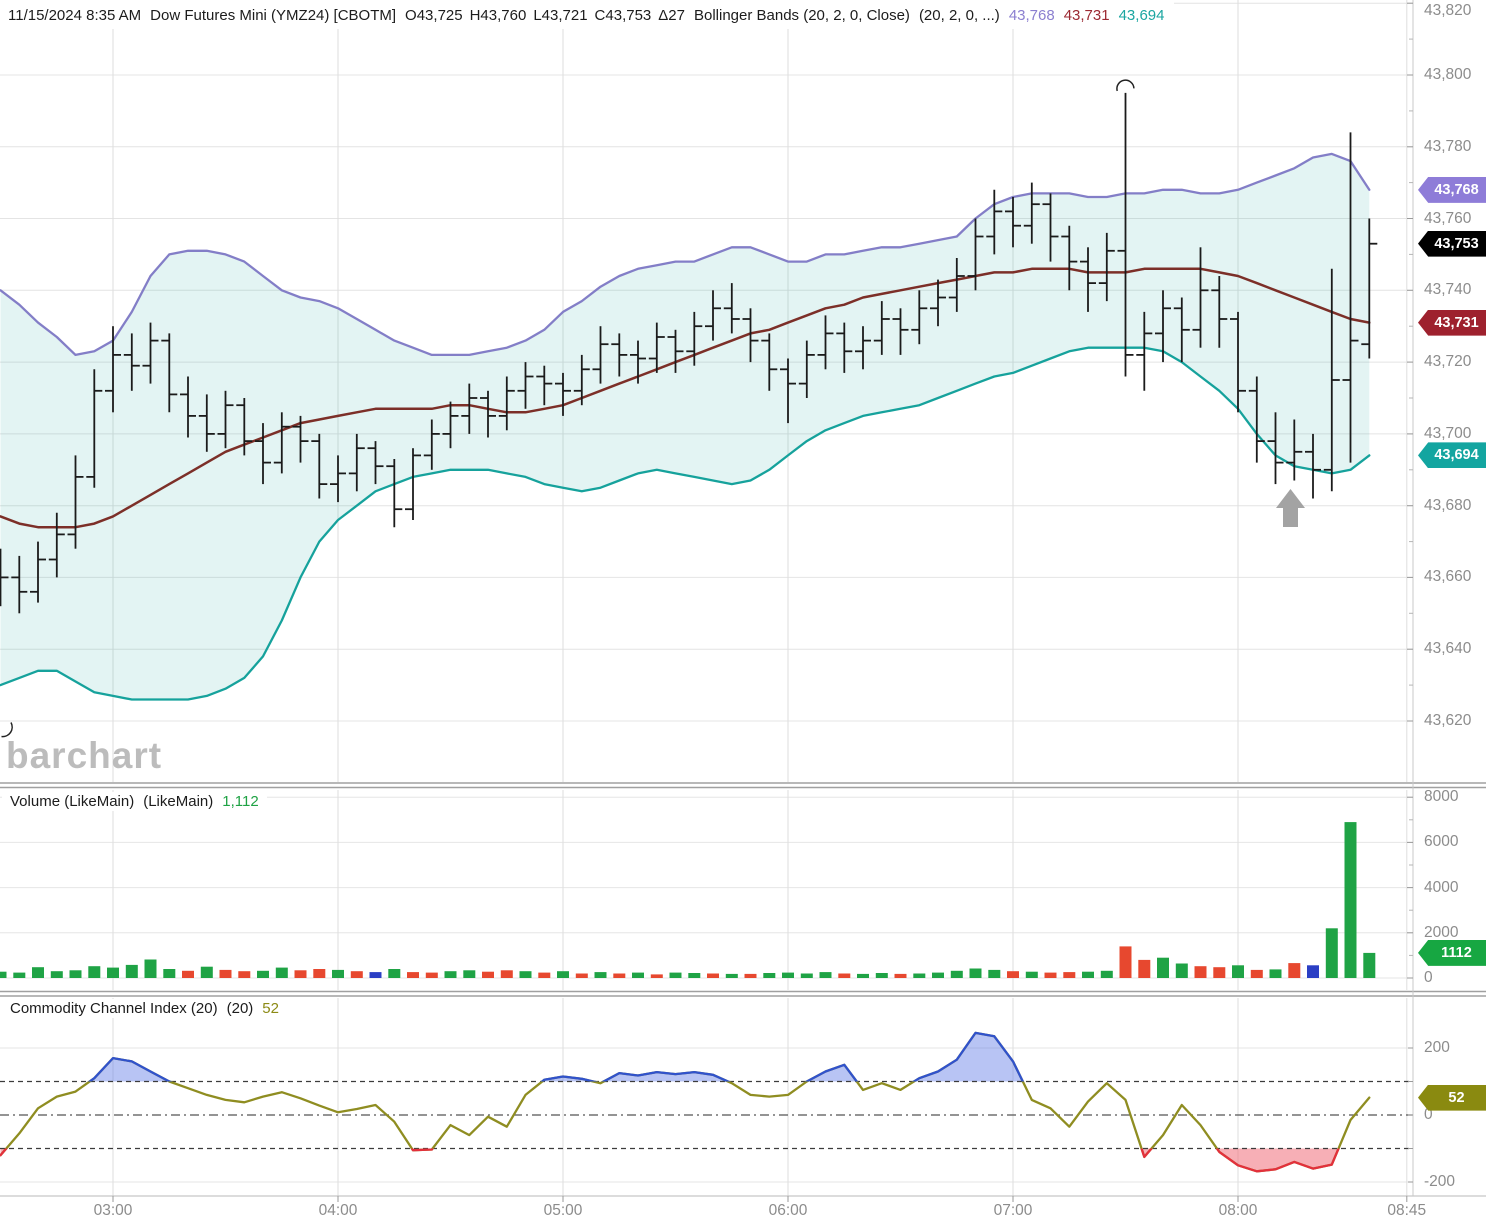 The width and height of the screenshot is (1486, 1226). I want to click on header-upper-band-value: 43,768, so click(1031, 15).